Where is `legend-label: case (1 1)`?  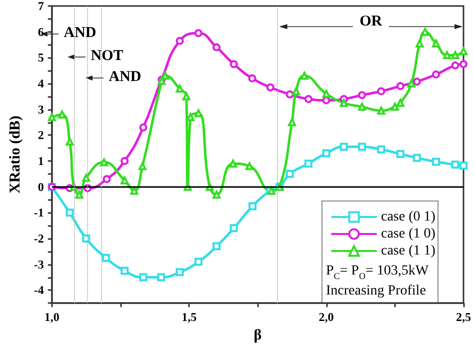
legend-label: case (1 1) is located at coordinates (408, 251).